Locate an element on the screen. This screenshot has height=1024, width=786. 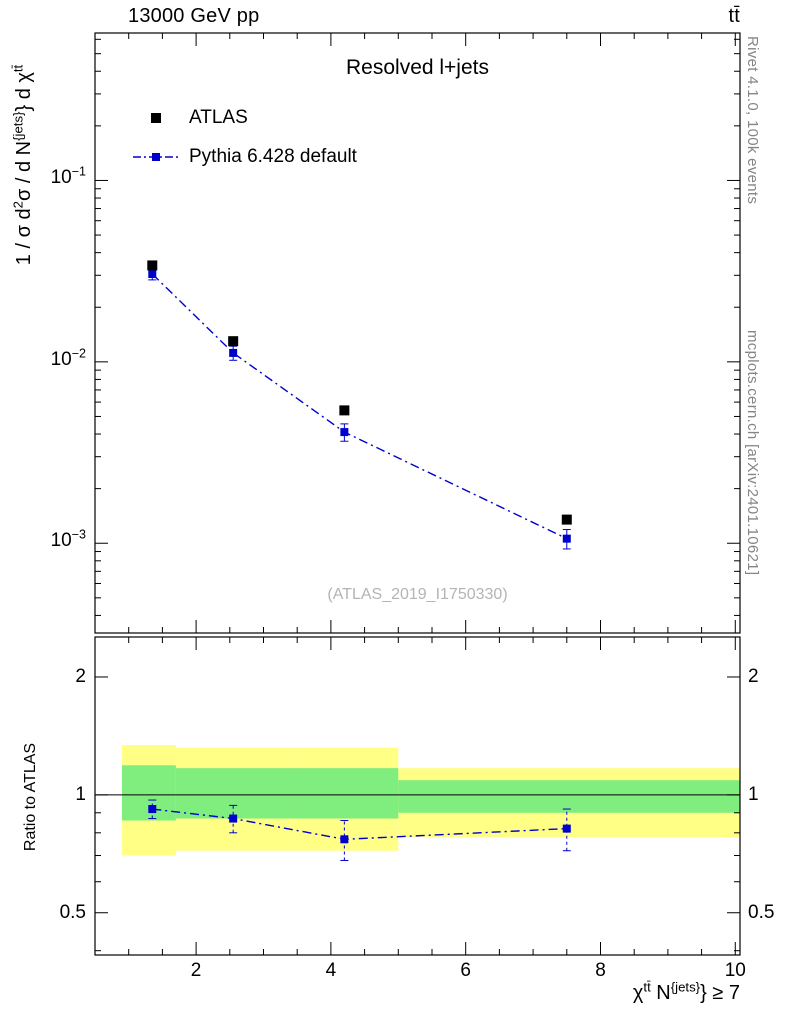
main-y-tick-label: 10⁻³ is located at coordinates (68, 539).